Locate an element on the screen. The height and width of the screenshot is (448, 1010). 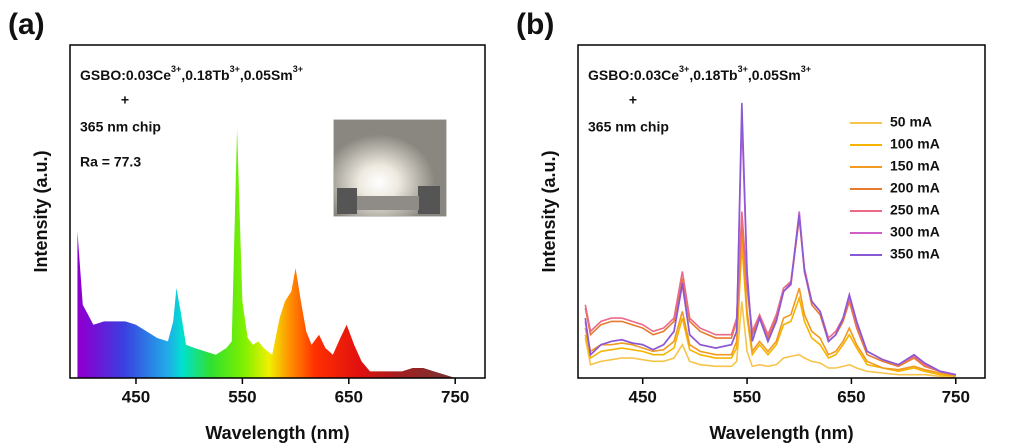
legend-label: 300 mA is located at coordinates (915, 232).